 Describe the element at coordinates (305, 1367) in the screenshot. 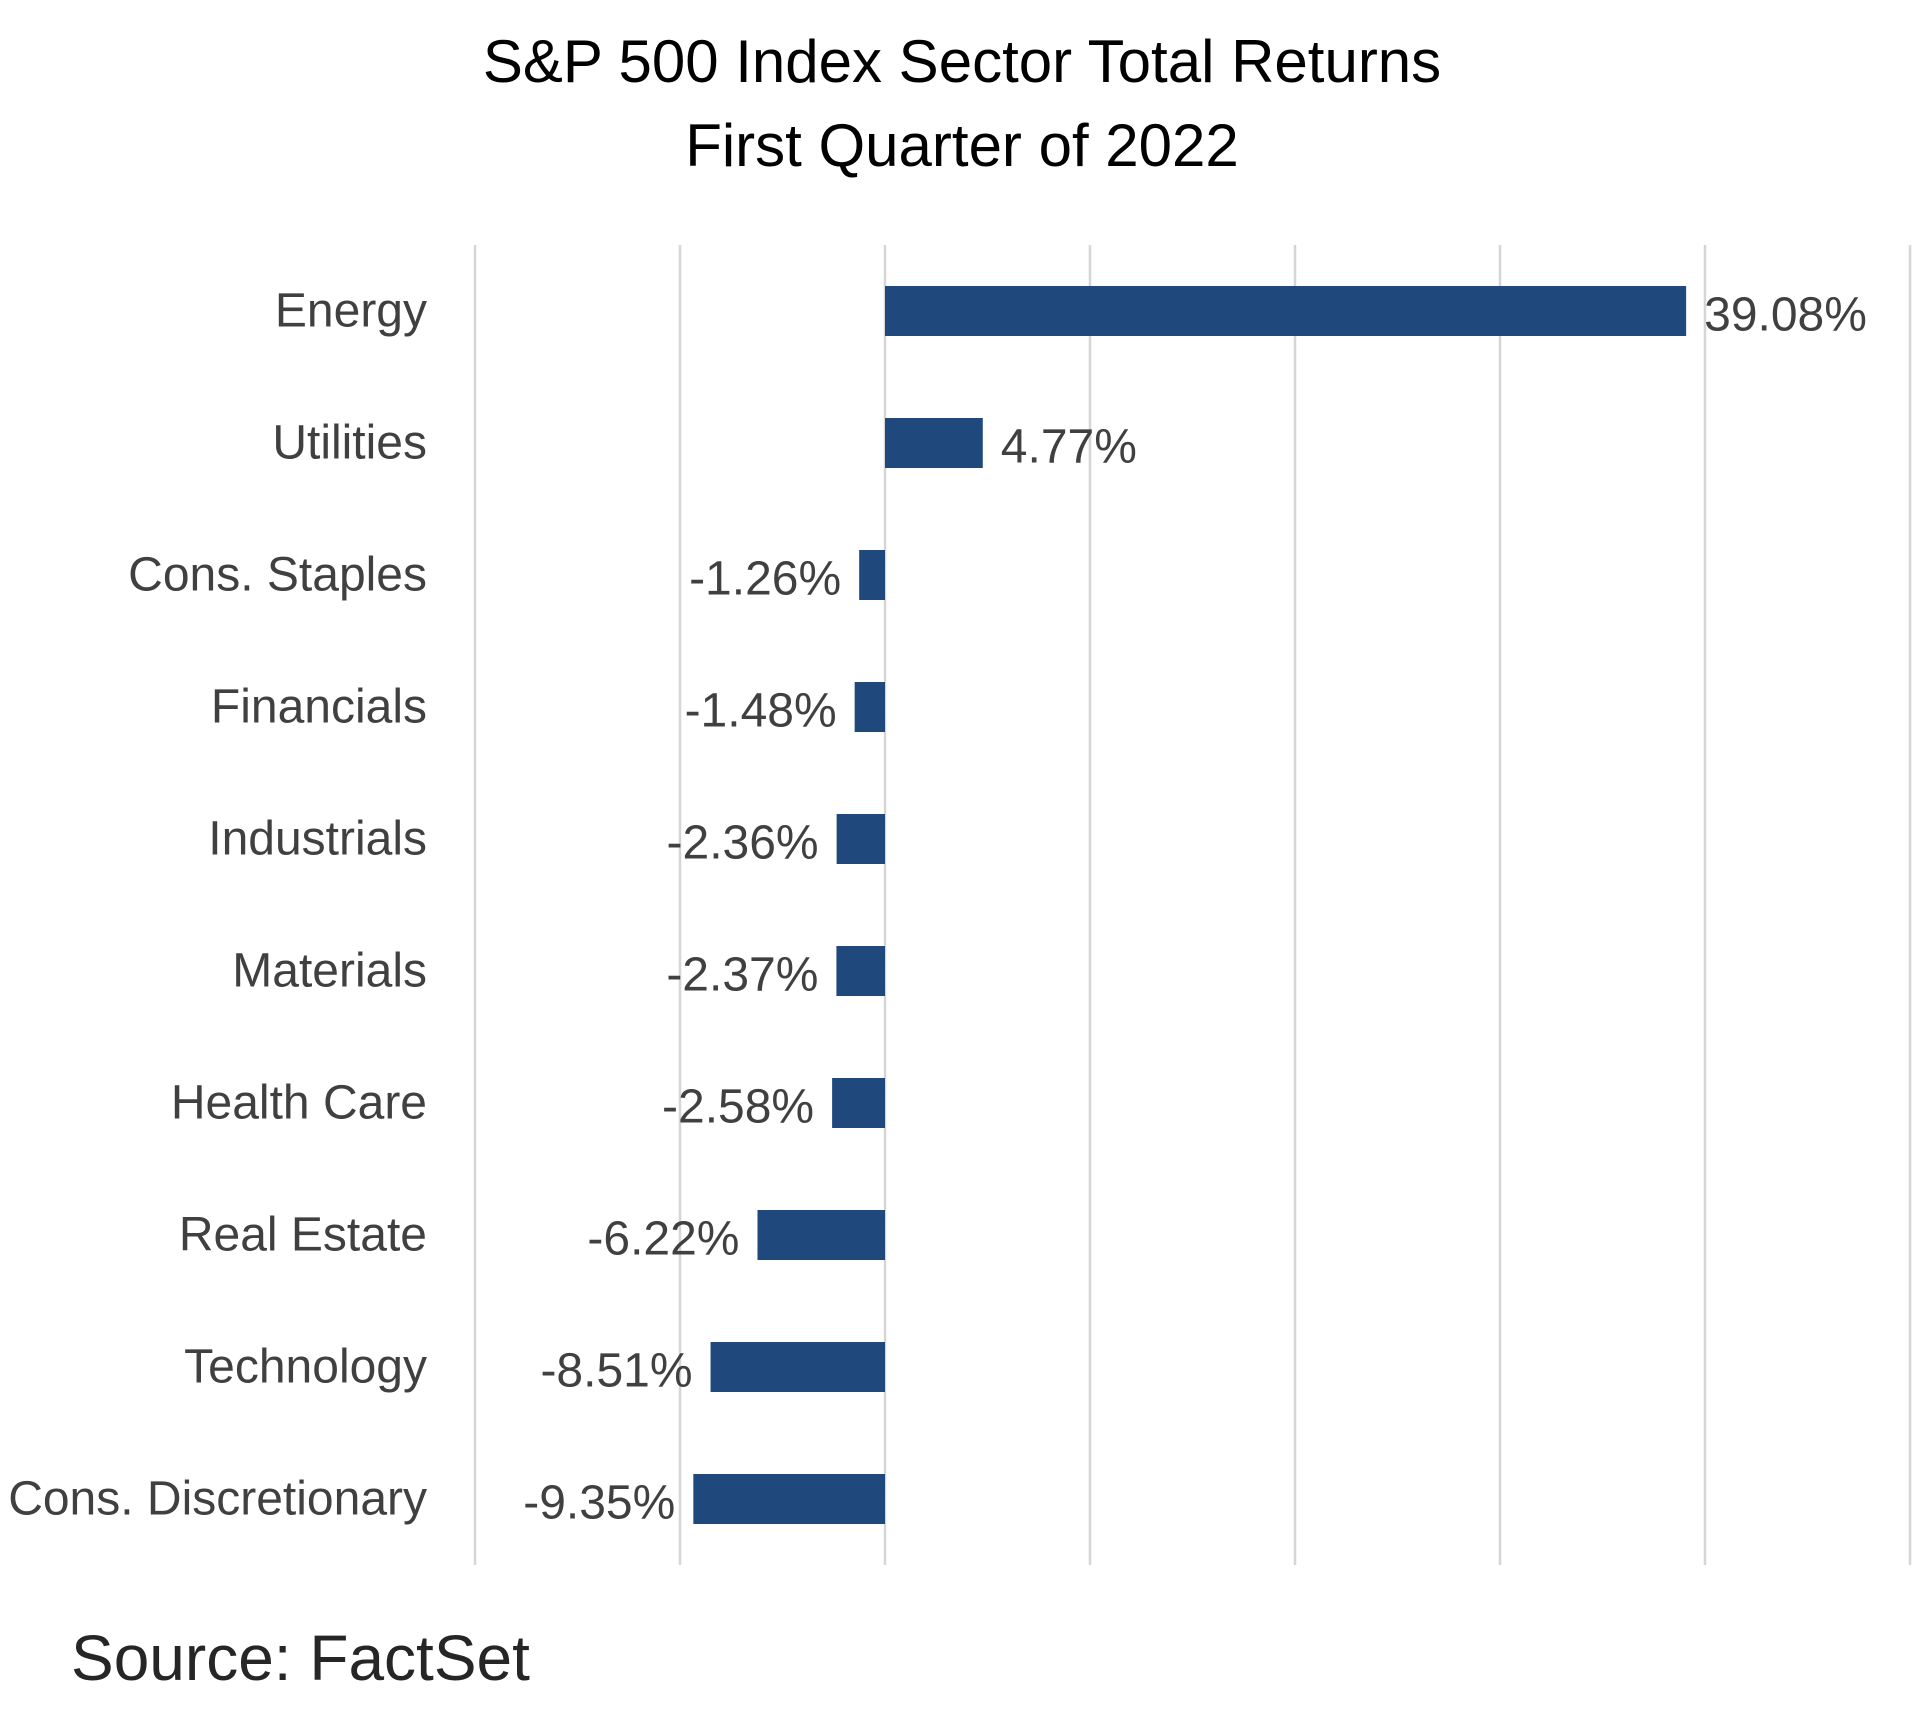

I see `category-label: Technology` at that location.